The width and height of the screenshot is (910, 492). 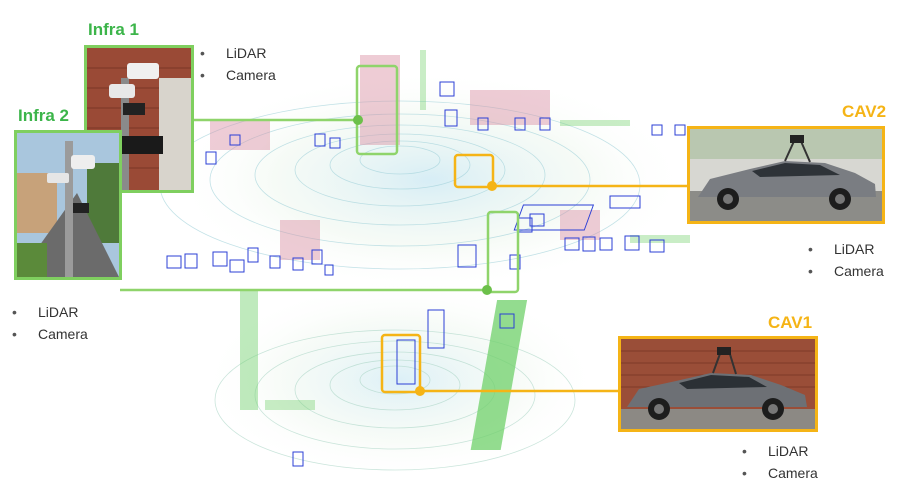 What do you see at coordinates (50, 312) in the screenshot?
I see `infra2-sensor-lidar: LiDAR` at bounding box center [50, 312].